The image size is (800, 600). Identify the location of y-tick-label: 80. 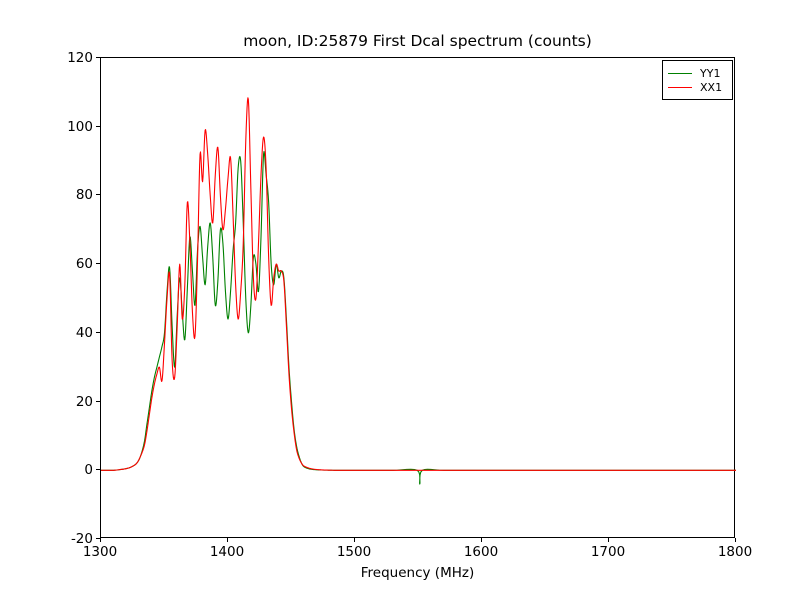
(84, 195).